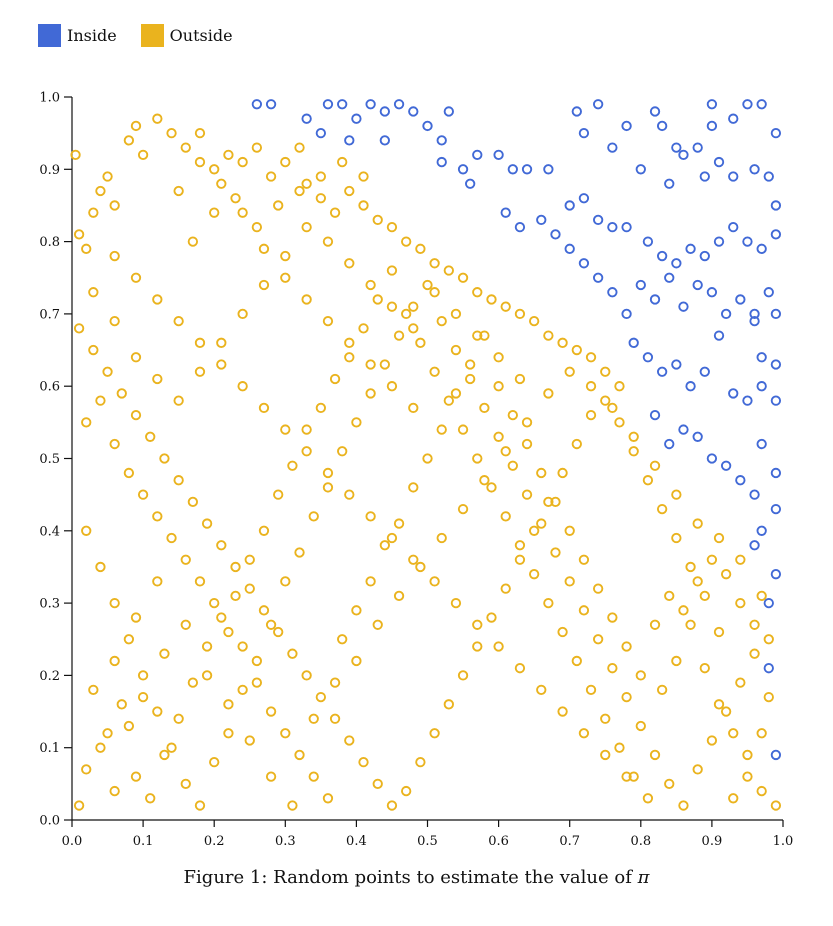 The height and width of the screenshot is (926, 833). I want to click on x-tick-label: 0.2, so click(214, 841).